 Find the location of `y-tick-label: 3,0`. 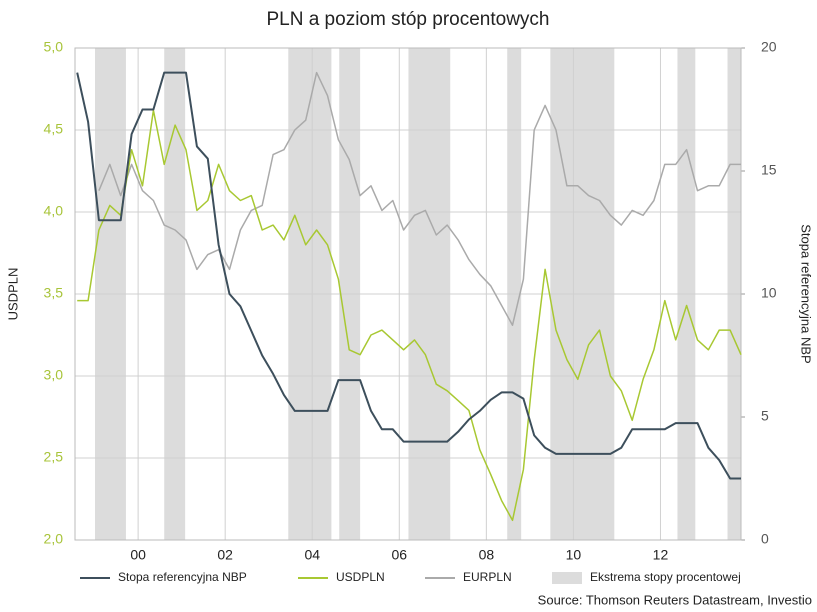

y-tick-label: 3,0 is located at coordinates (54, 375).